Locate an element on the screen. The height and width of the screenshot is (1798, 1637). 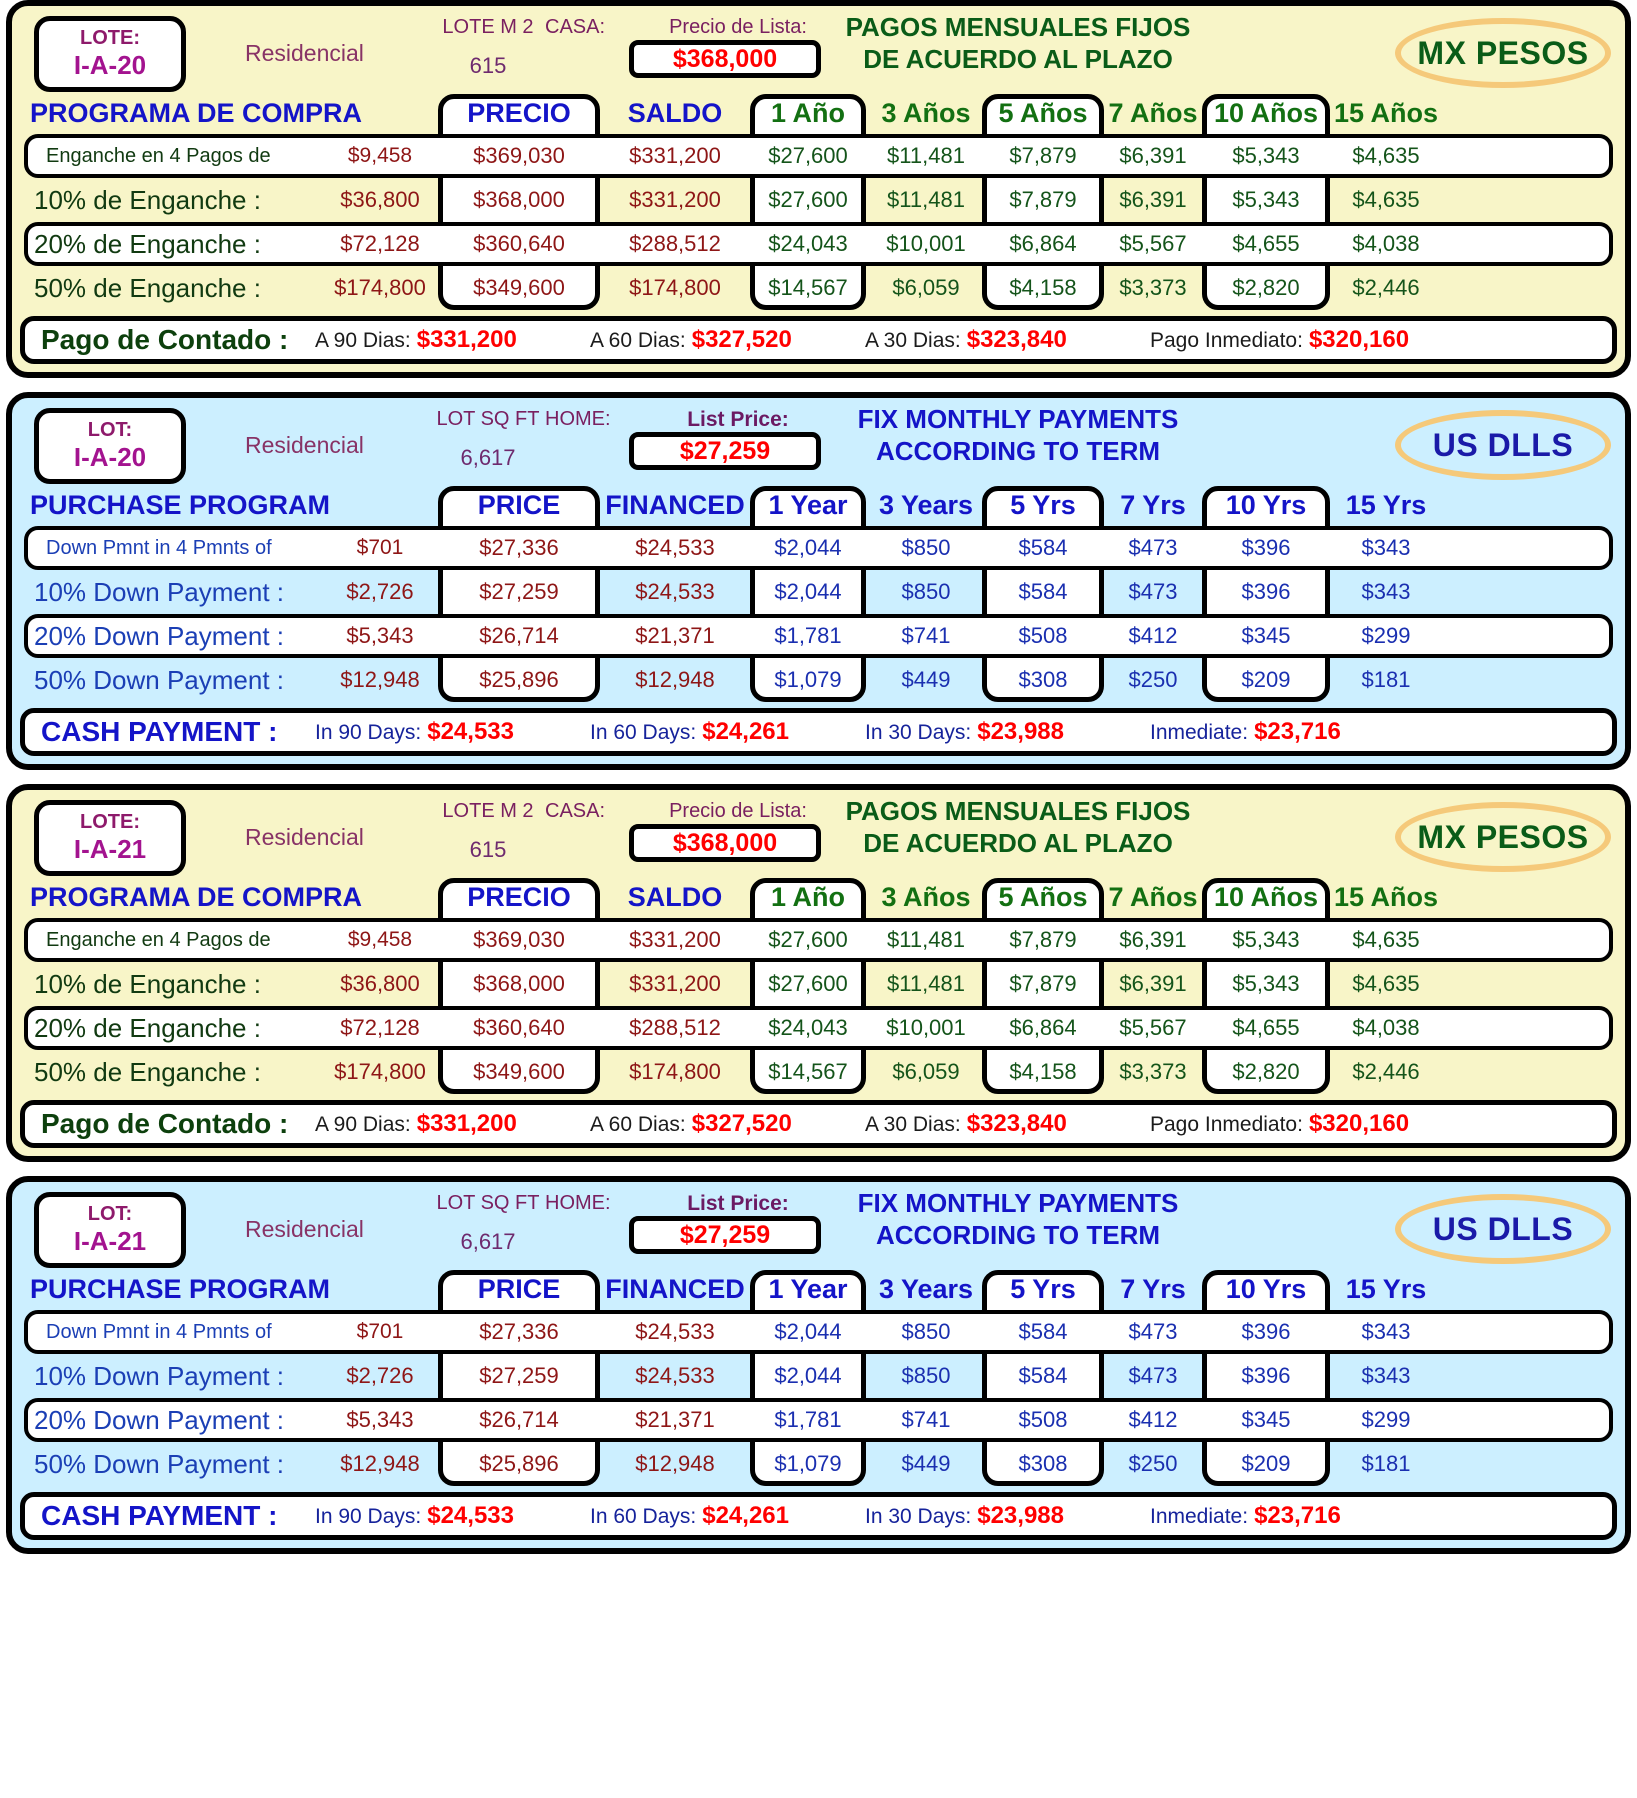
cell-r3-c5: $6,864 is located at coordinates (1043, 243).